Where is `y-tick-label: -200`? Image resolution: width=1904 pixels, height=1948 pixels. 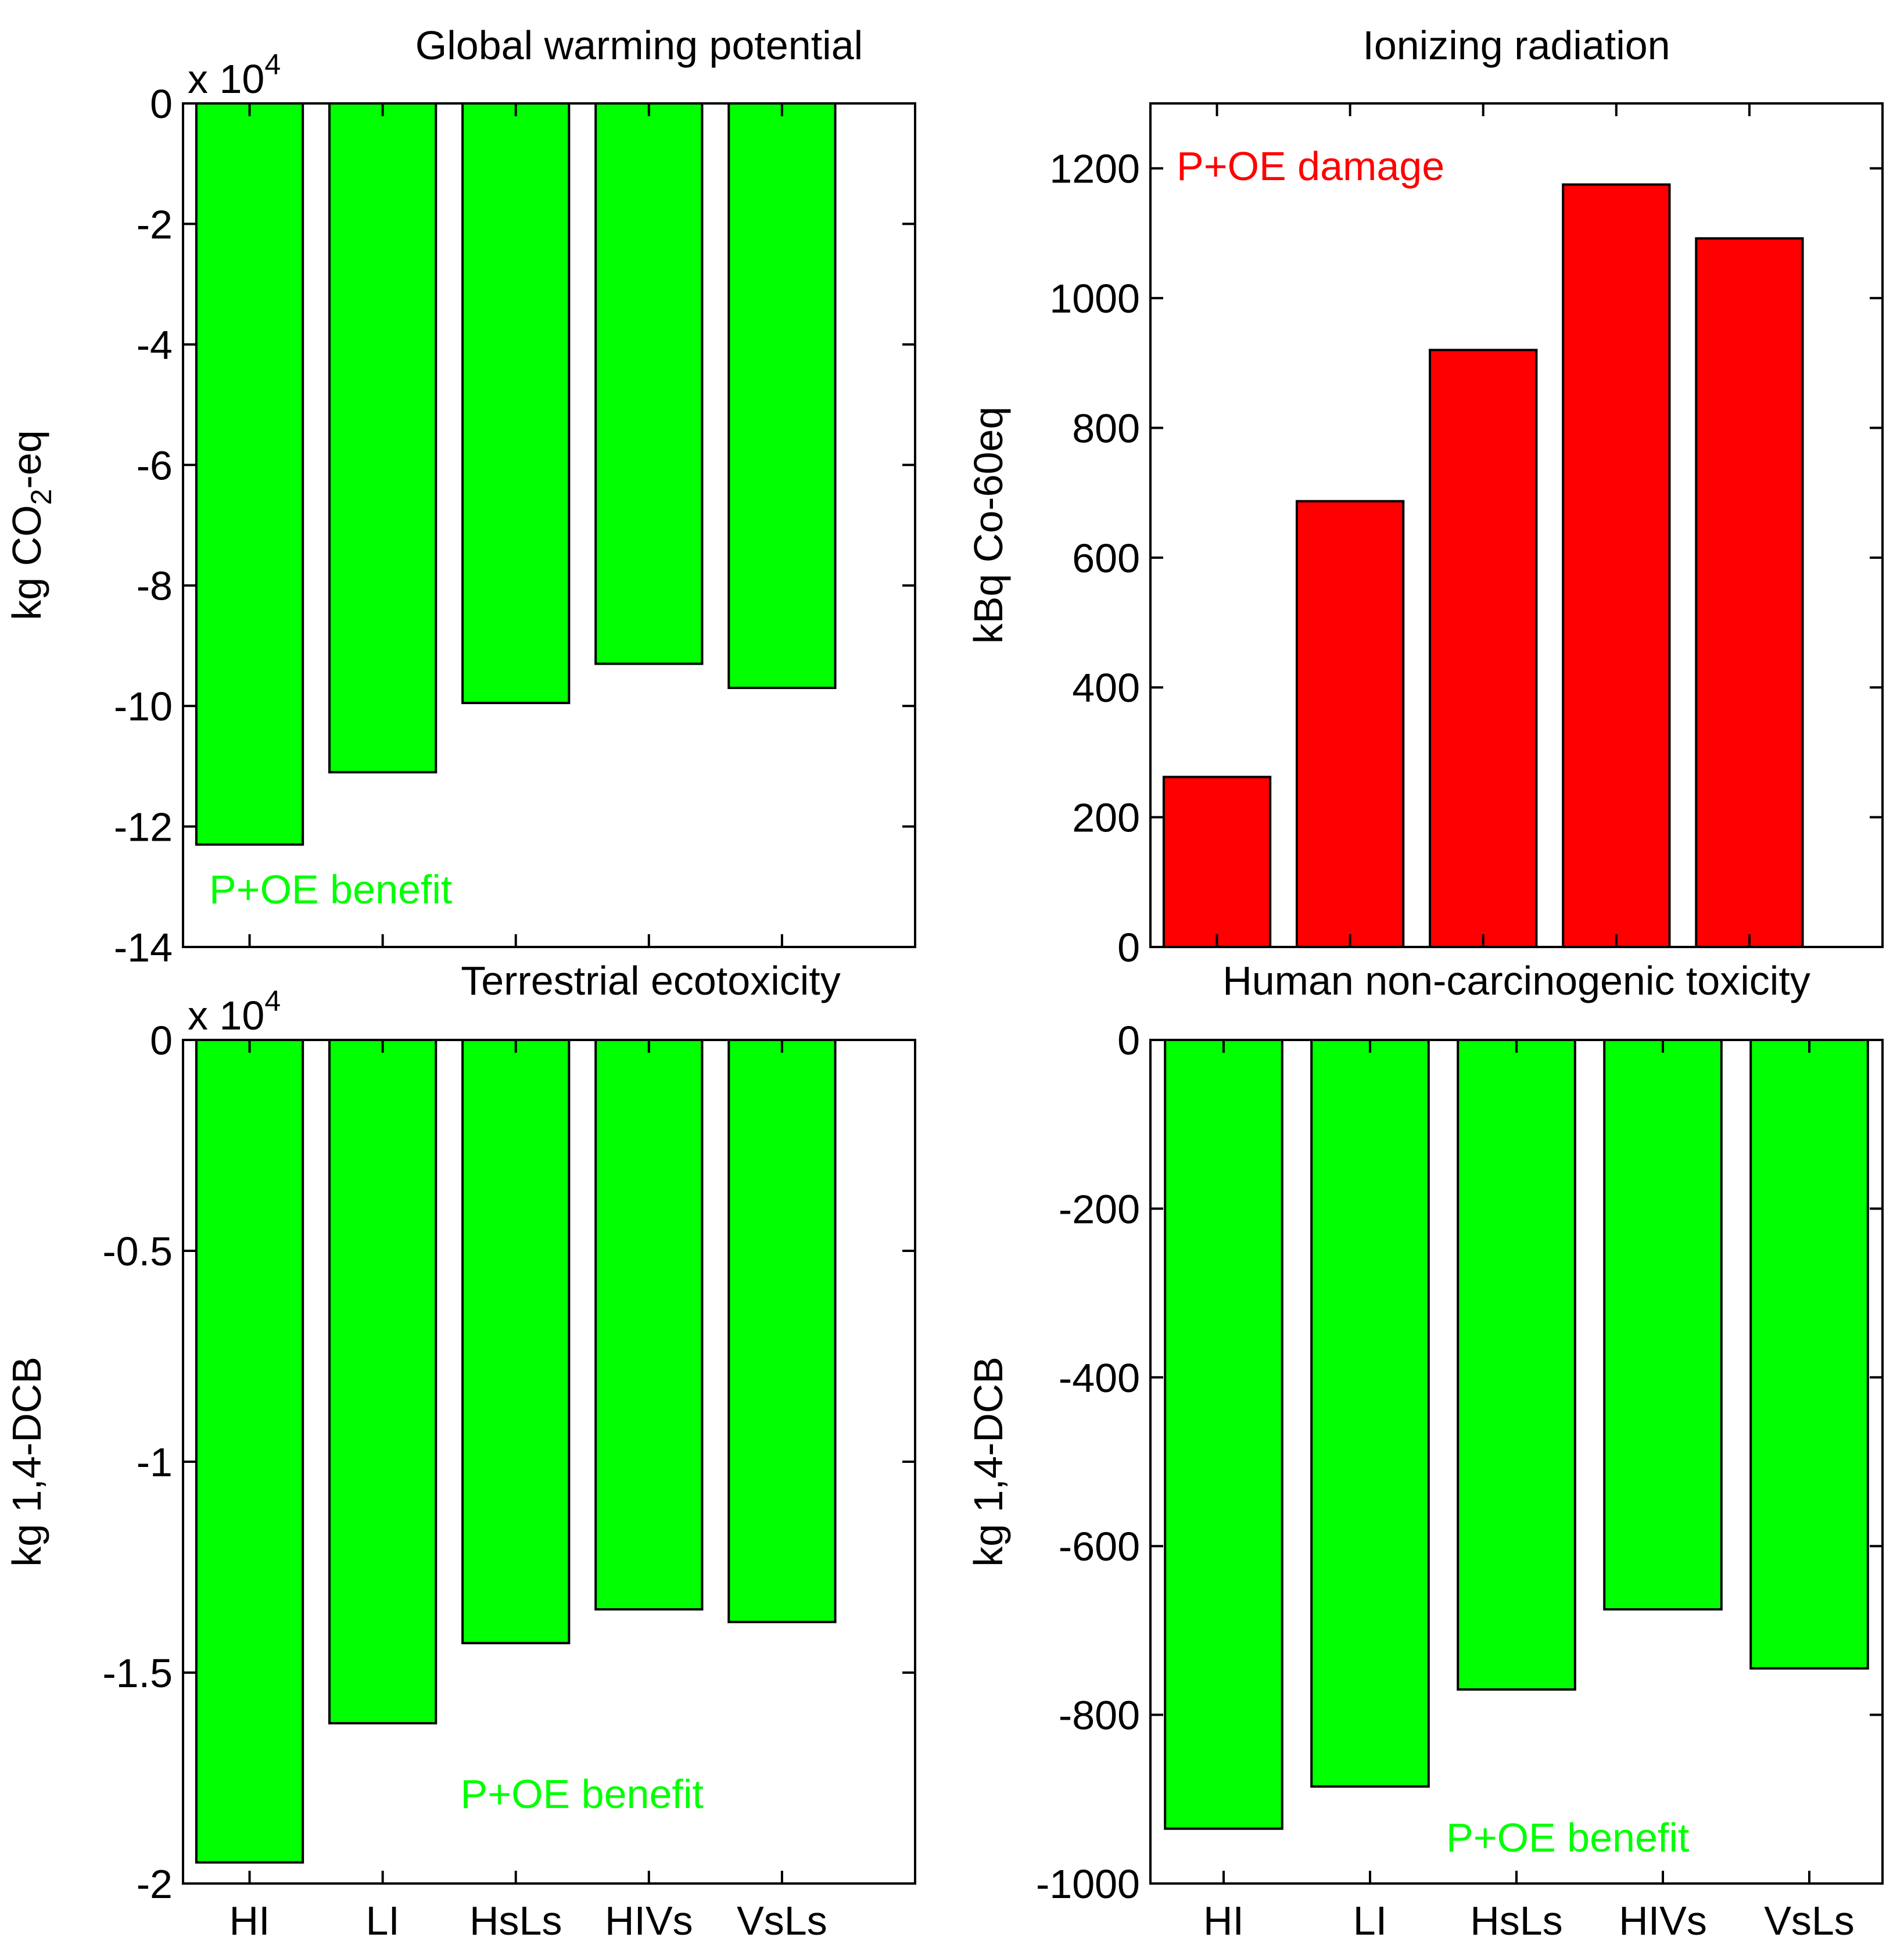
y-tick-label: -200 is located at coordinates (1099, 1209).